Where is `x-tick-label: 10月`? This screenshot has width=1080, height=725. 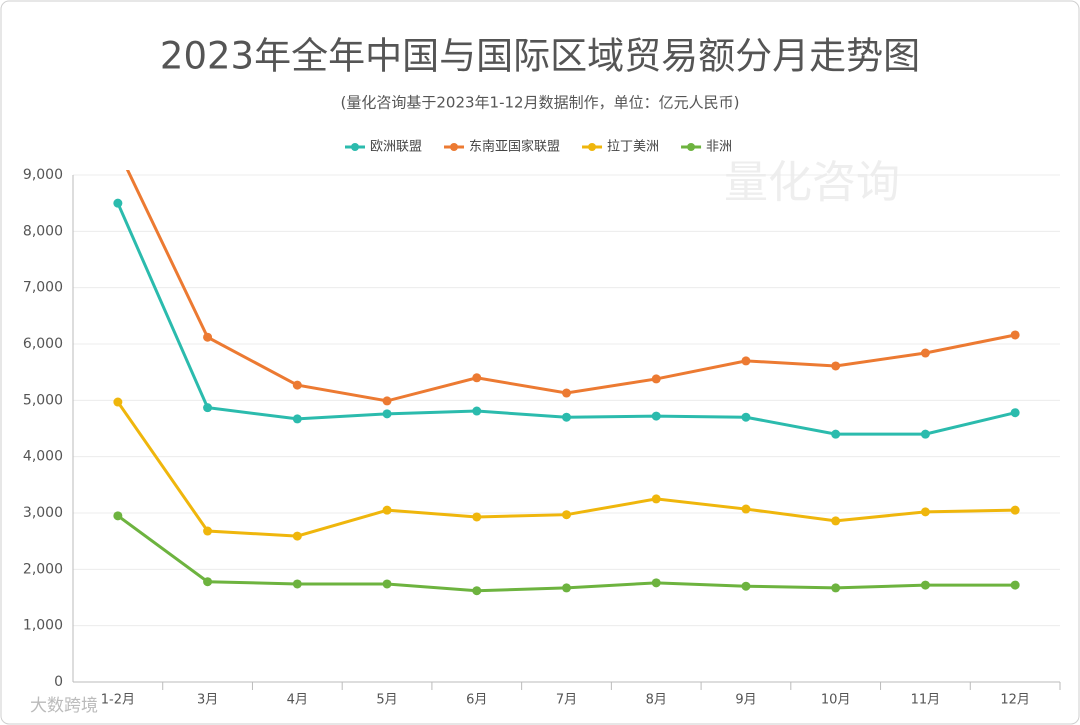 x-tick-label: 10月 is located at coordinates (836, 700).